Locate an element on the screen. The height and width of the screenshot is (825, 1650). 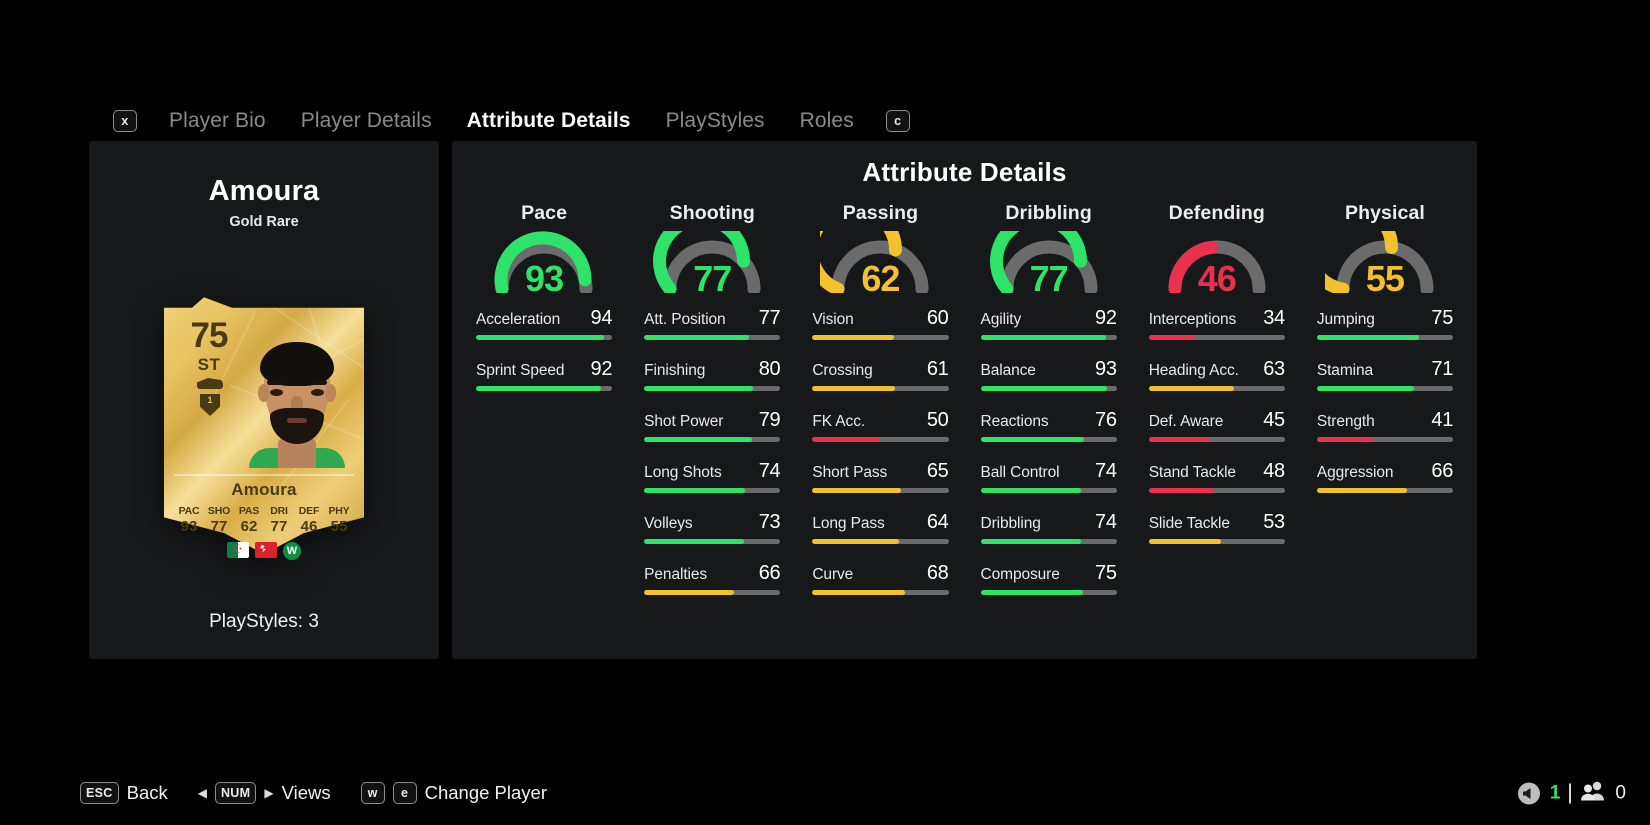
attribute-name: Shot Power is located at coordinates (684, 421).